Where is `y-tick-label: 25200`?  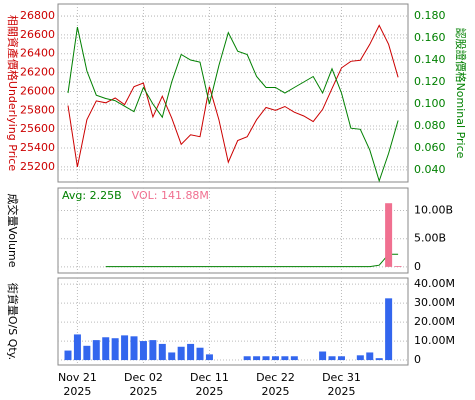 y-tick-label: 25200 is located at coordinates (37, 166).